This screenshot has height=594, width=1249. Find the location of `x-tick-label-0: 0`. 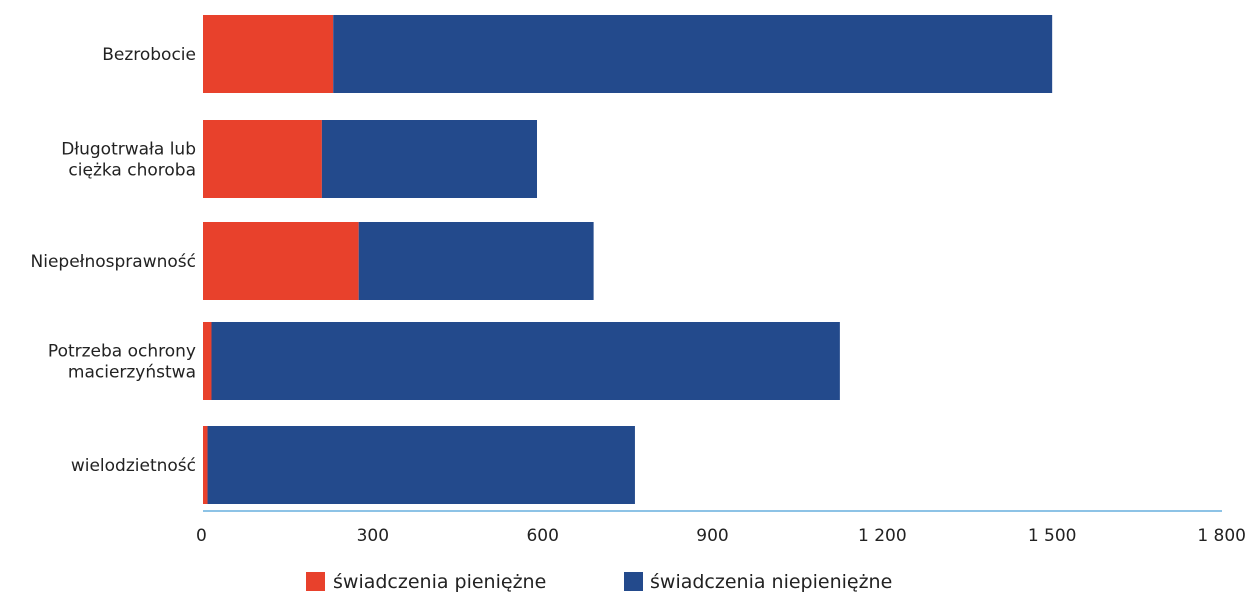

x-tick-label-0: 0 is located at coordinates (201, 536).